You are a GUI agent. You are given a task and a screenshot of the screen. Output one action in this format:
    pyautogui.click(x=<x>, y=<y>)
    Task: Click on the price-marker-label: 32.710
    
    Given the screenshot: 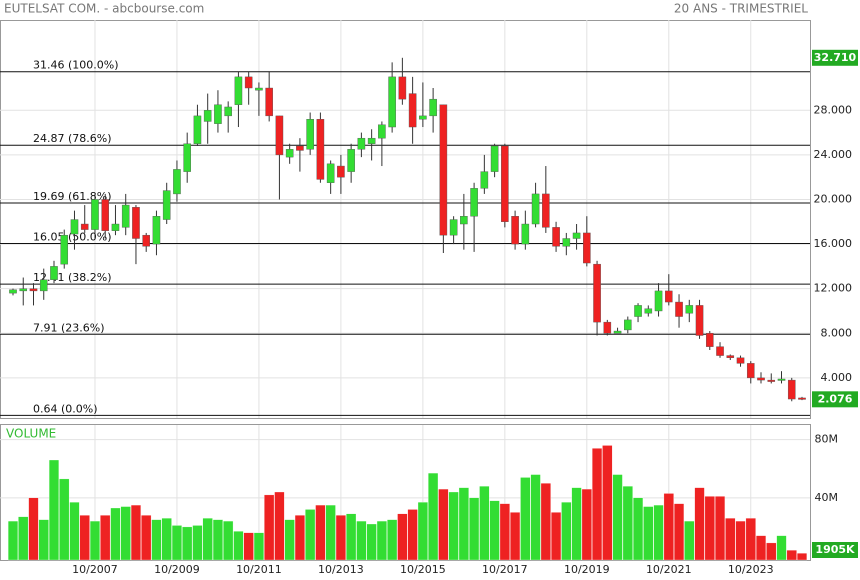 What is the action you would take?
    pyautogui.click(x=835, y=57)
    